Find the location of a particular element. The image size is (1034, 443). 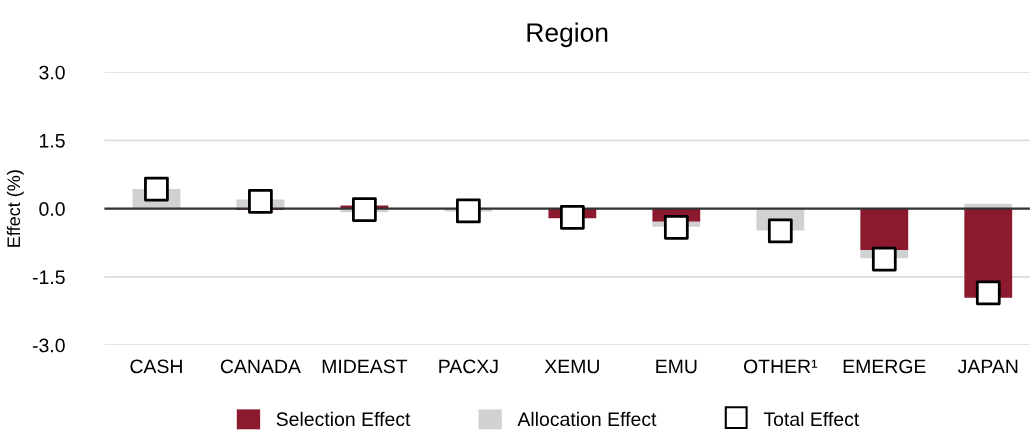

x-tick-label: CANADA is located at coordinates (260, 366).